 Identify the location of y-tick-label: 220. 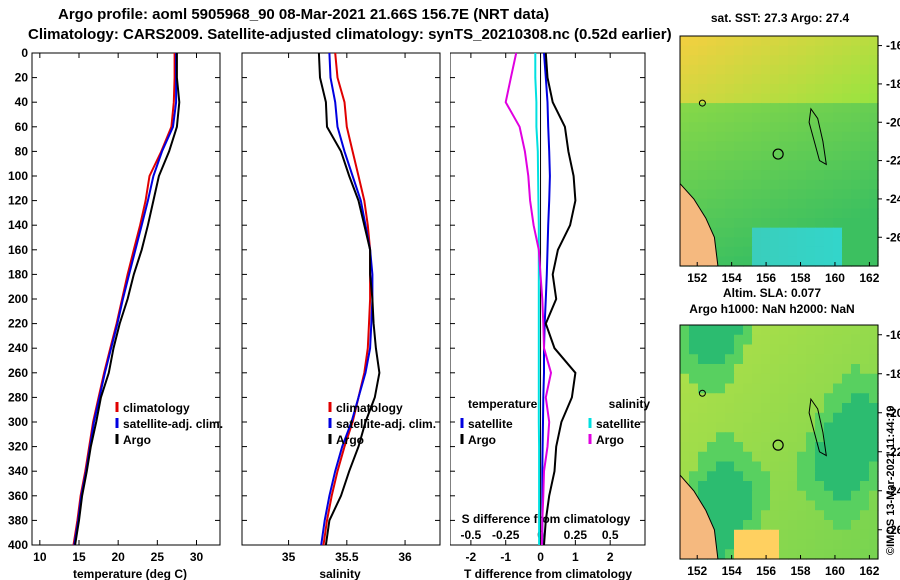
(18, 324).